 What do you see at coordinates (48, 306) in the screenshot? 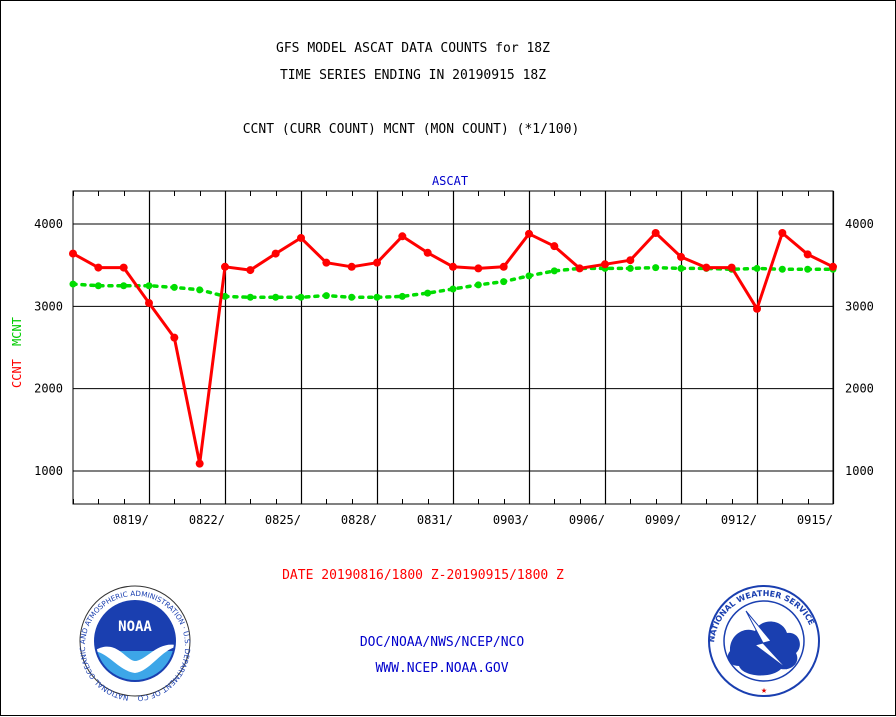
I see `ytick-label-left: 3000` at bounding box center [48, 306].